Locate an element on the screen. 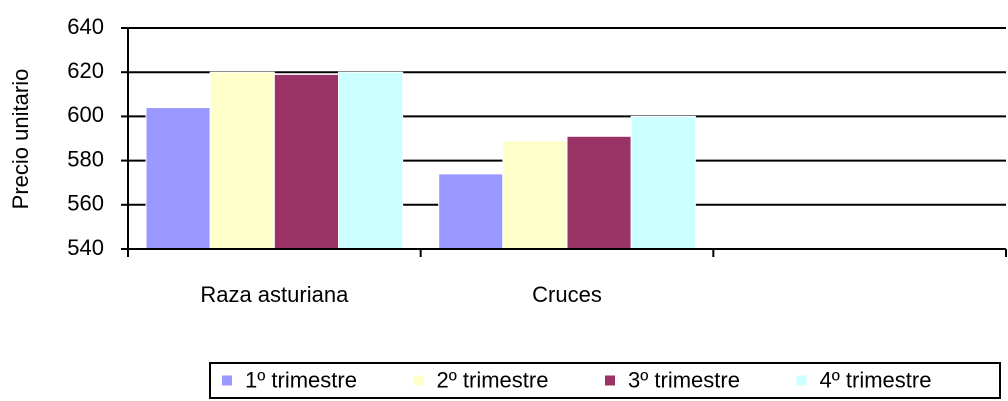 The image size is (1008, 401). x-tick-label: Raza asturiana is located at coordinates (274, 294).